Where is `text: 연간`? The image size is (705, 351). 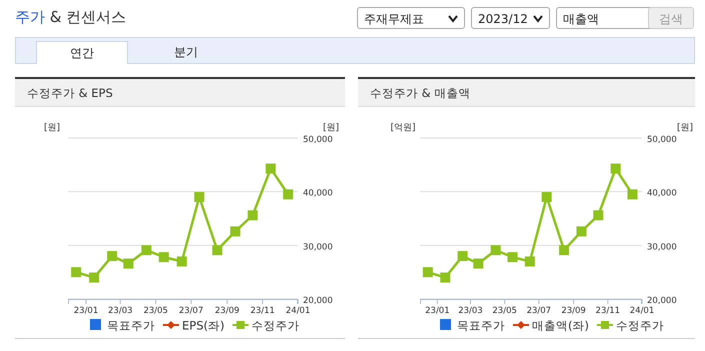
text: 연간 is located at coordinates (82, 52).